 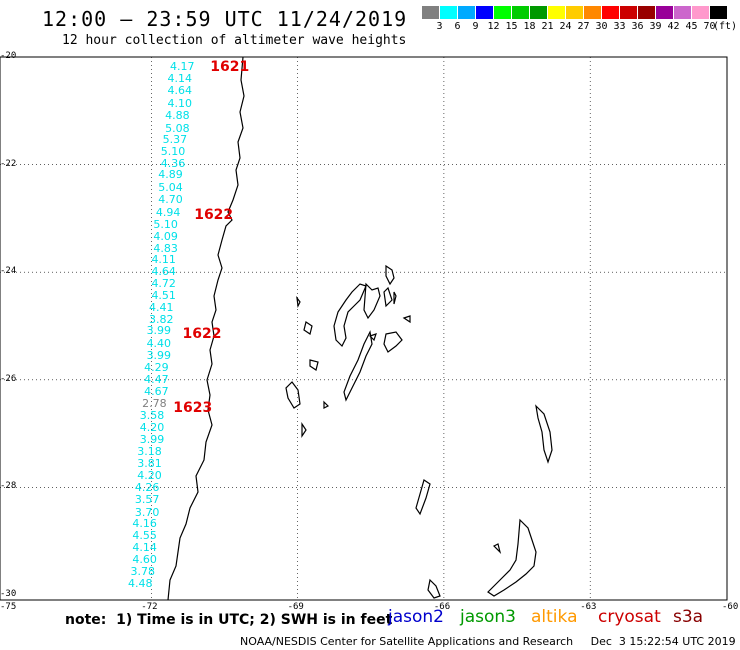 I want to click on colorbar-label: 45, so click(x=691, y=26).